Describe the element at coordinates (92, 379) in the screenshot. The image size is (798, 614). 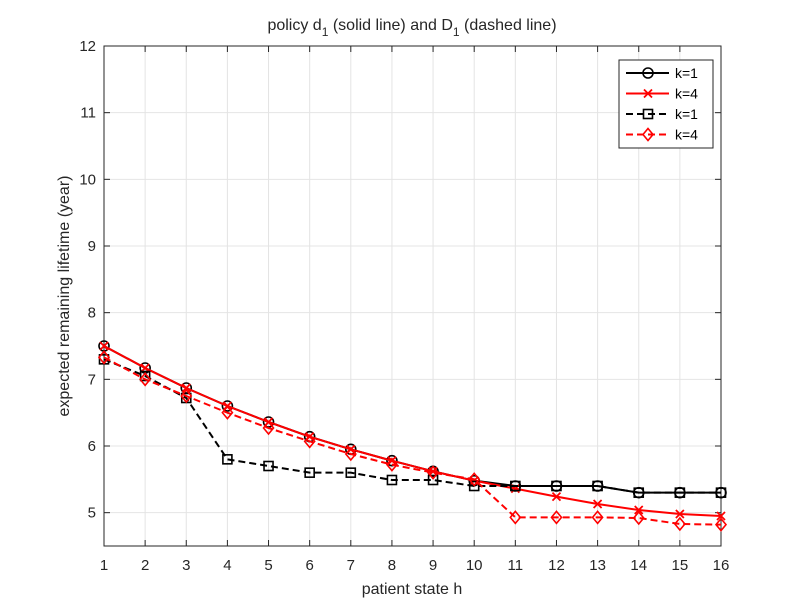
I see `y-tick-label: 7` at that location.